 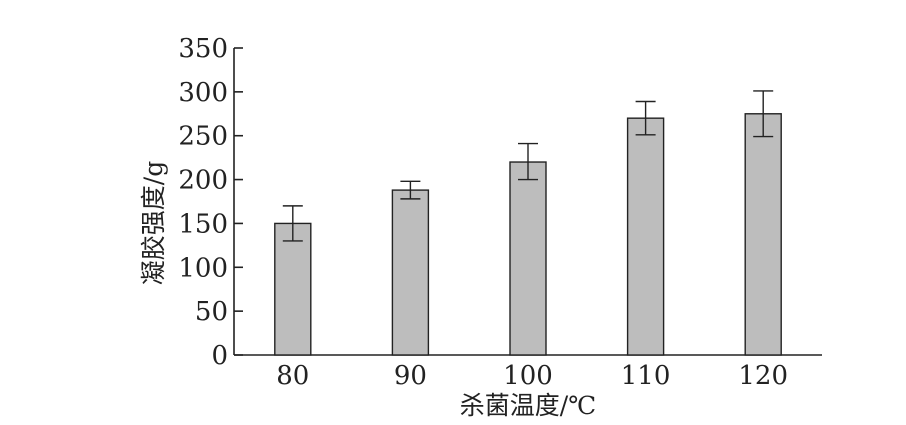 I want to click on x-tick-label: 110, so click(x=646, y=376).